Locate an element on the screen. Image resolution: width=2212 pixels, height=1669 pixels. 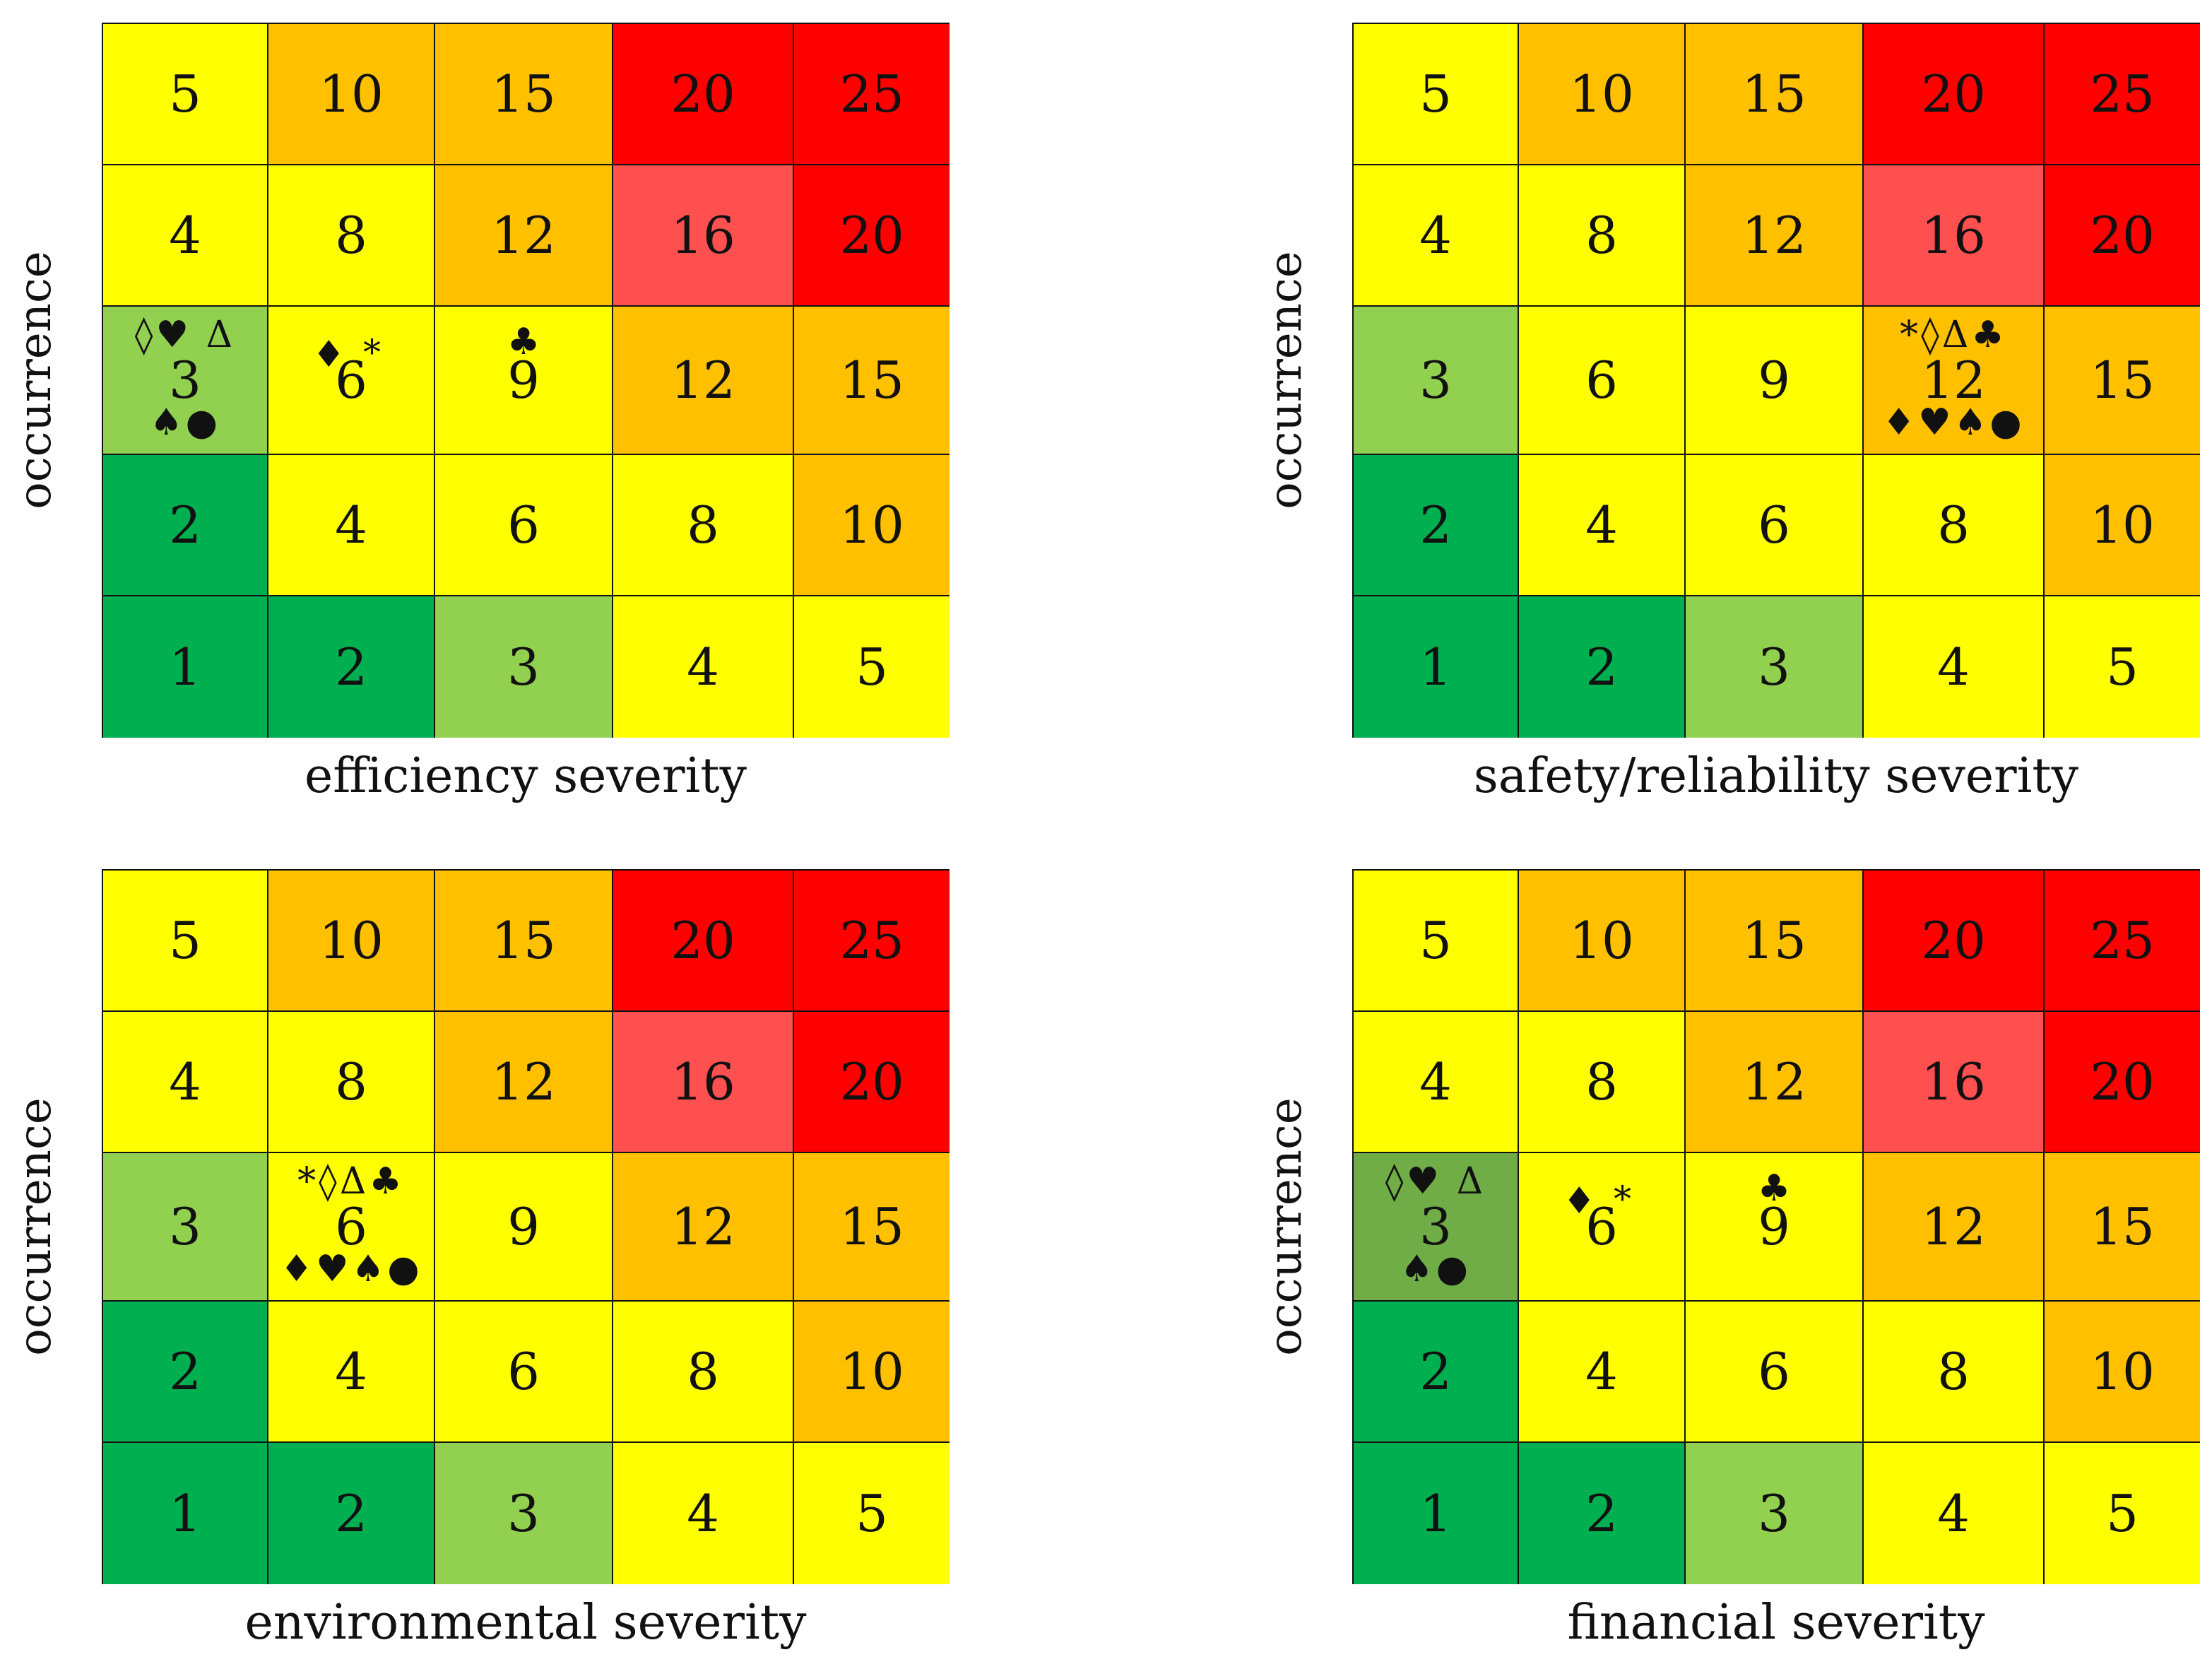
matrix-cell: 6 ♦ * is located at coordinates (1601, 1226).